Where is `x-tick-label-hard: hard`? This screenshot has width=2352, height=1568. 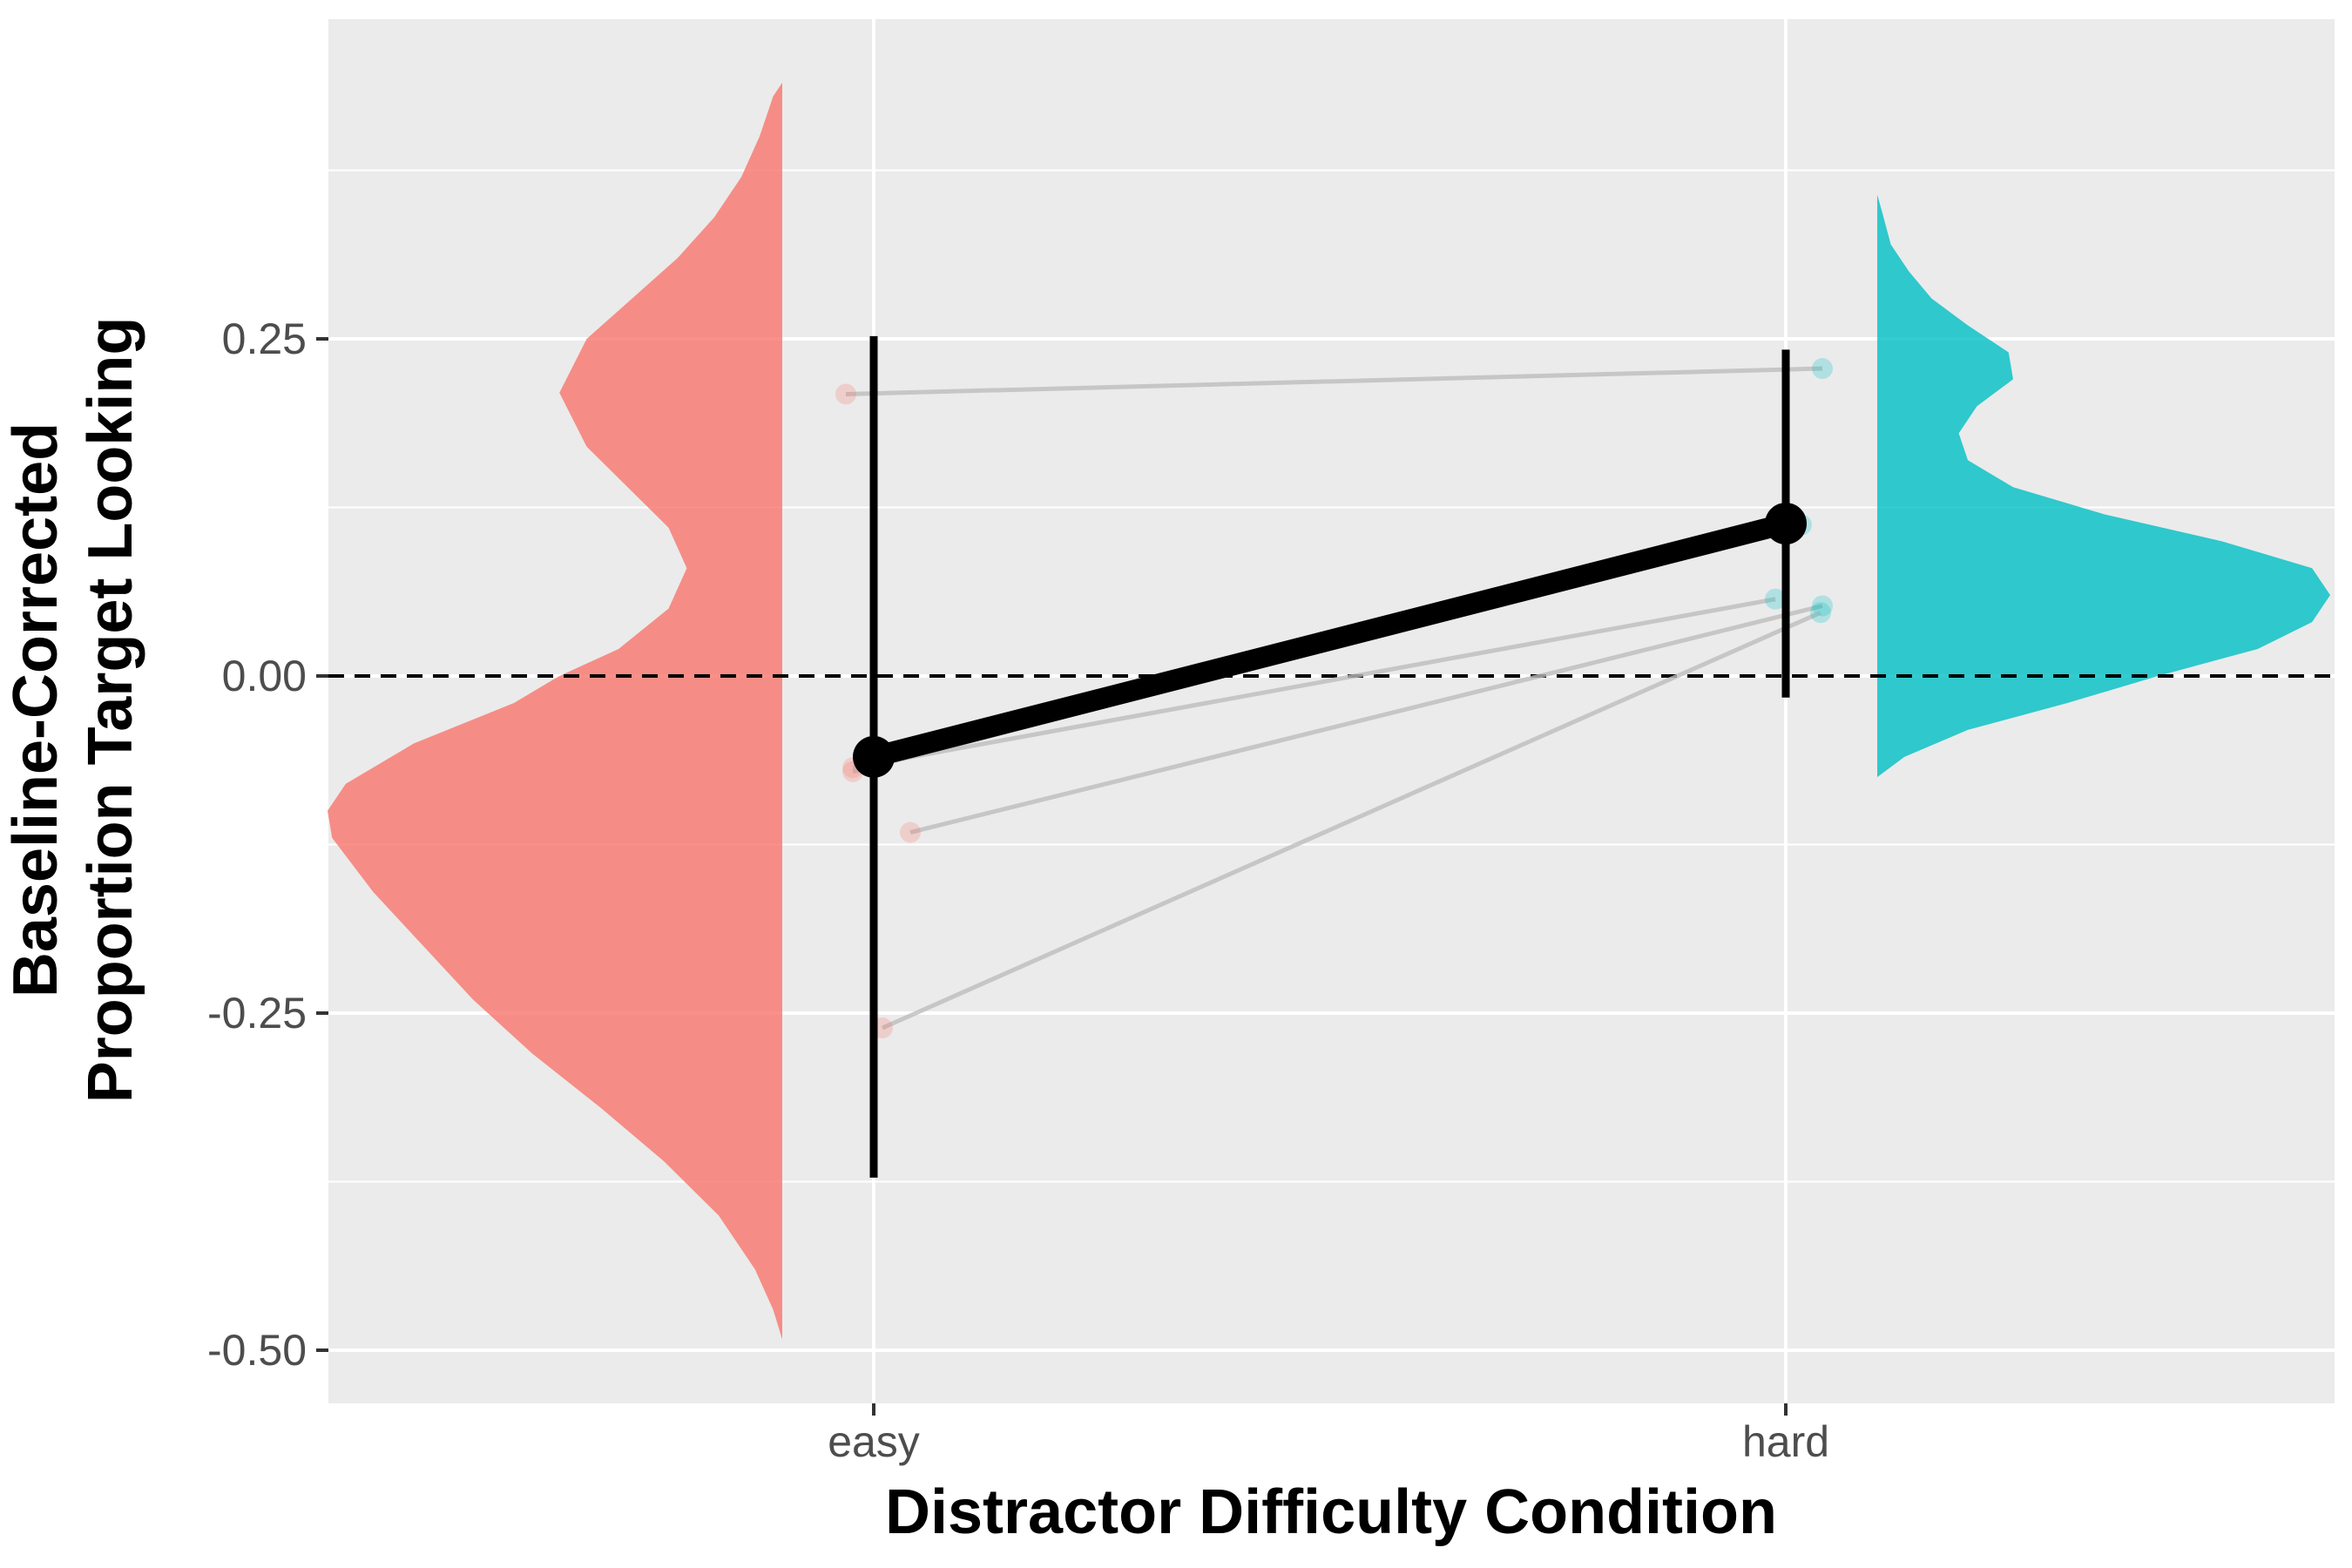 x-tick-label-hard: hard is located at coordinates (1785, 1441).